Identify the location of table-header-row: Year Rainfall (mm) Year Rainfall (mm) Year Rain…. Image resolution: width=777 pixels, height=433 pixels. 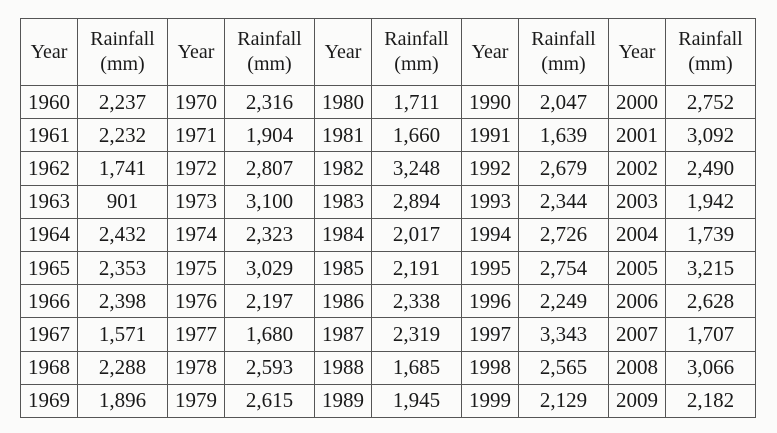
(388, 52).